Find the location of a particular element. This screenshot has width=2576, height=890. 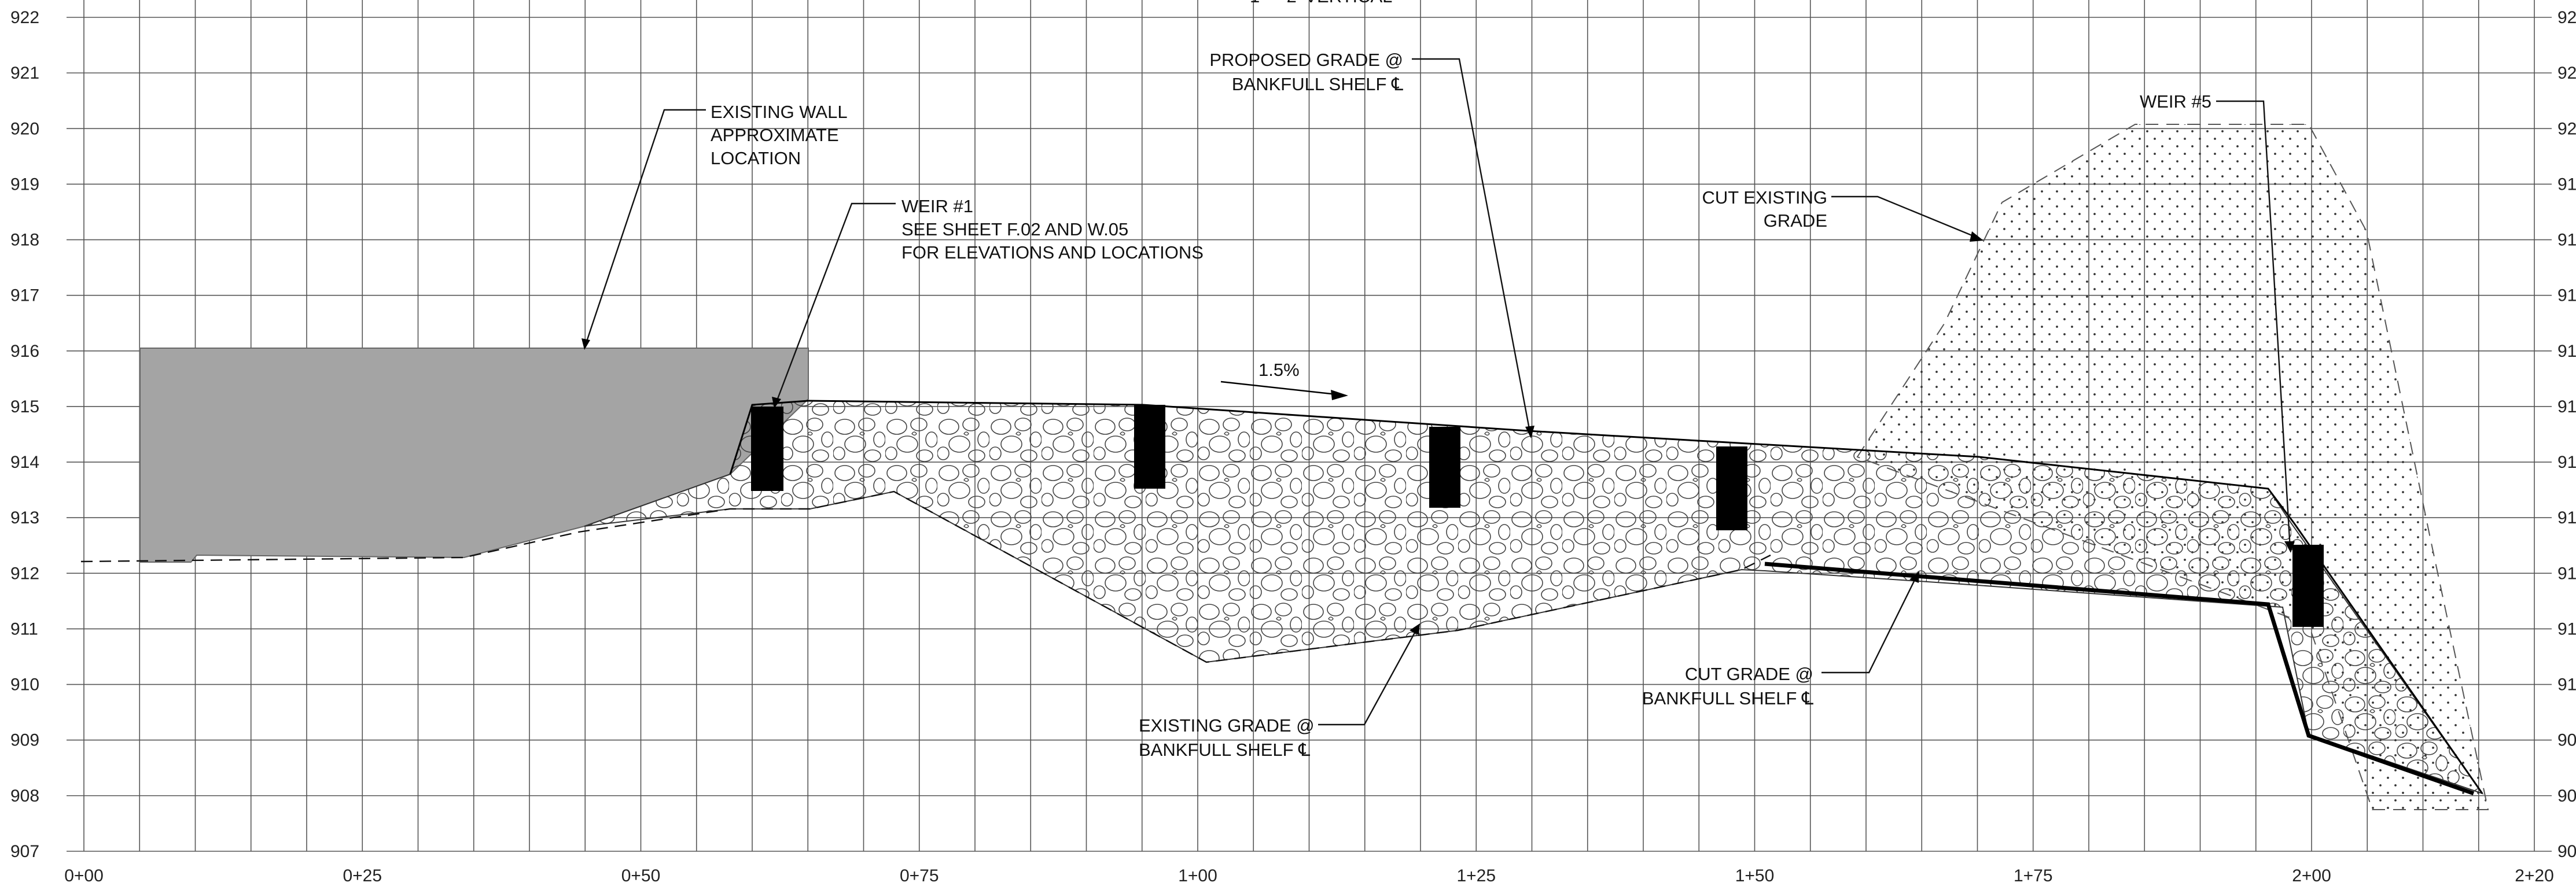

elevation-label-left: 919 is located at coordinates (24, 184).